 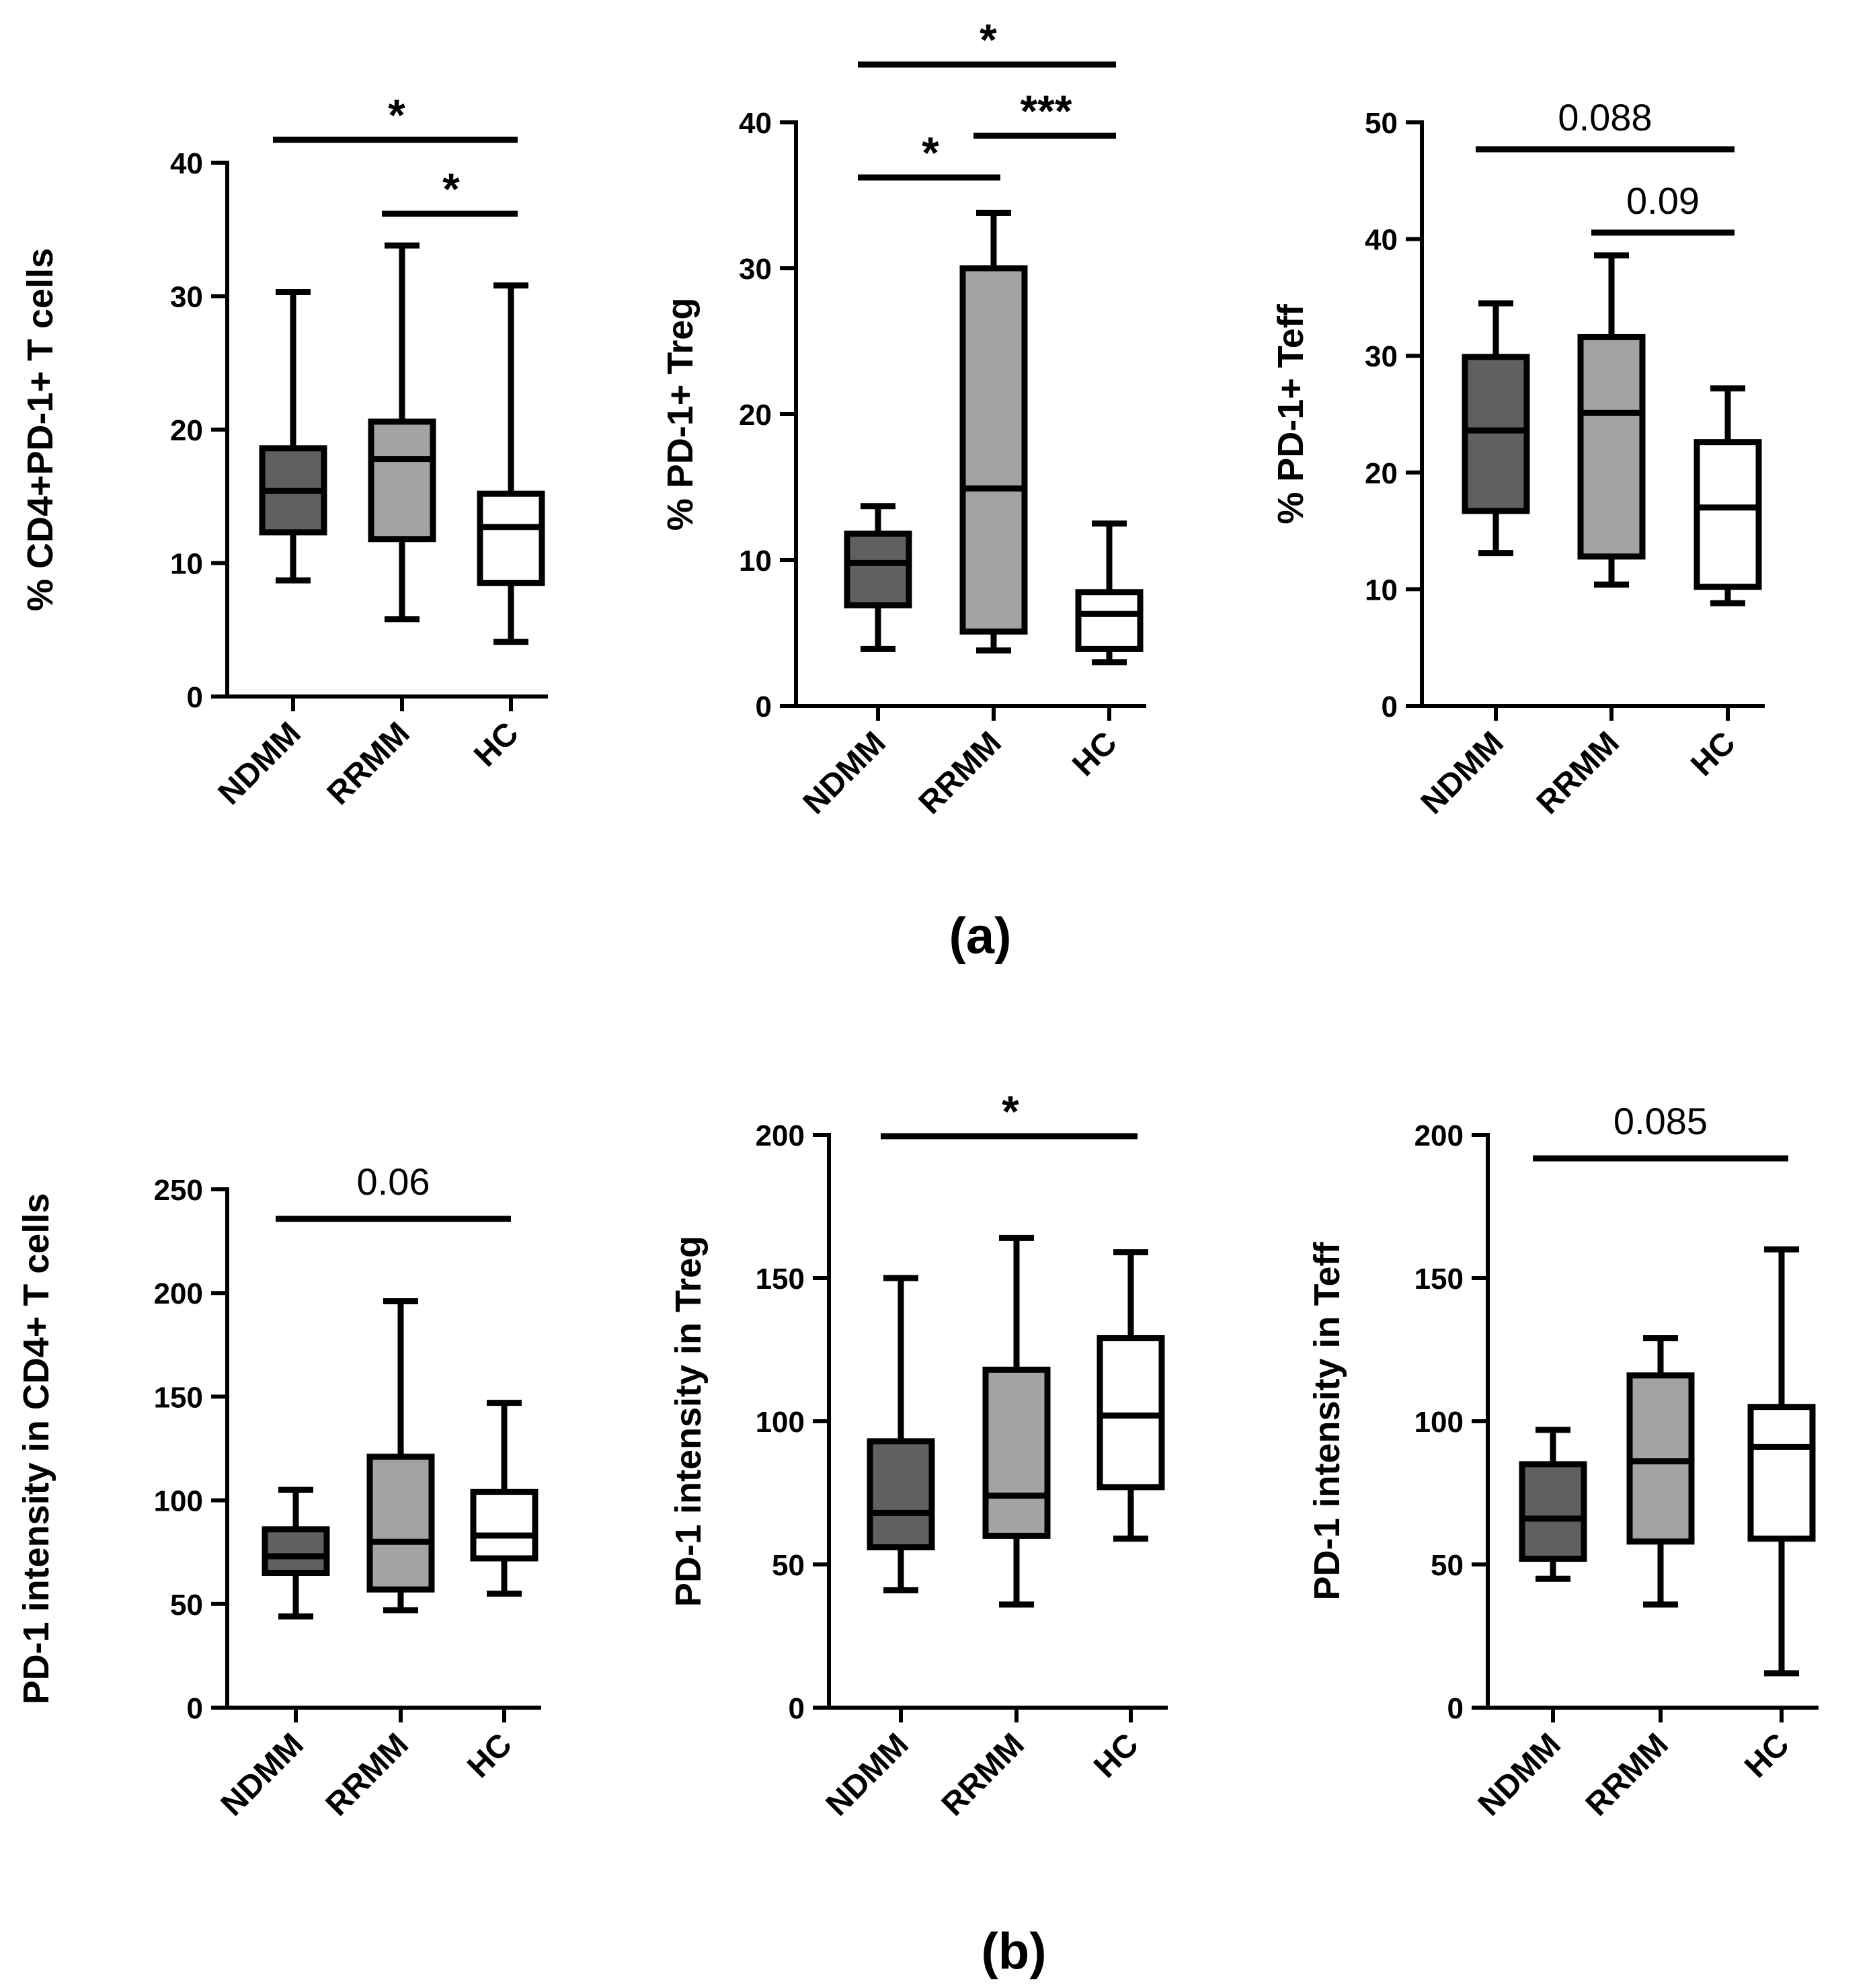 I want to click on significance-bar: 0.085, so click(x=1661, y=1131).